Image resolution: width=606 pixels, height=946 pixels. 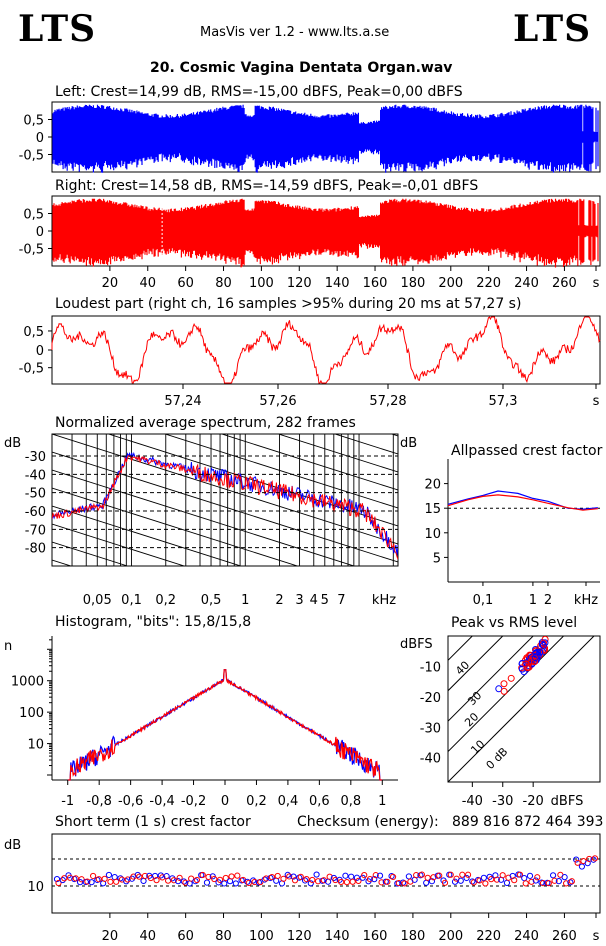 What do you see at coordinates (223, 936) in the screenshot?
I see `x-tick-label: 80` at bounding box center [223, 936].